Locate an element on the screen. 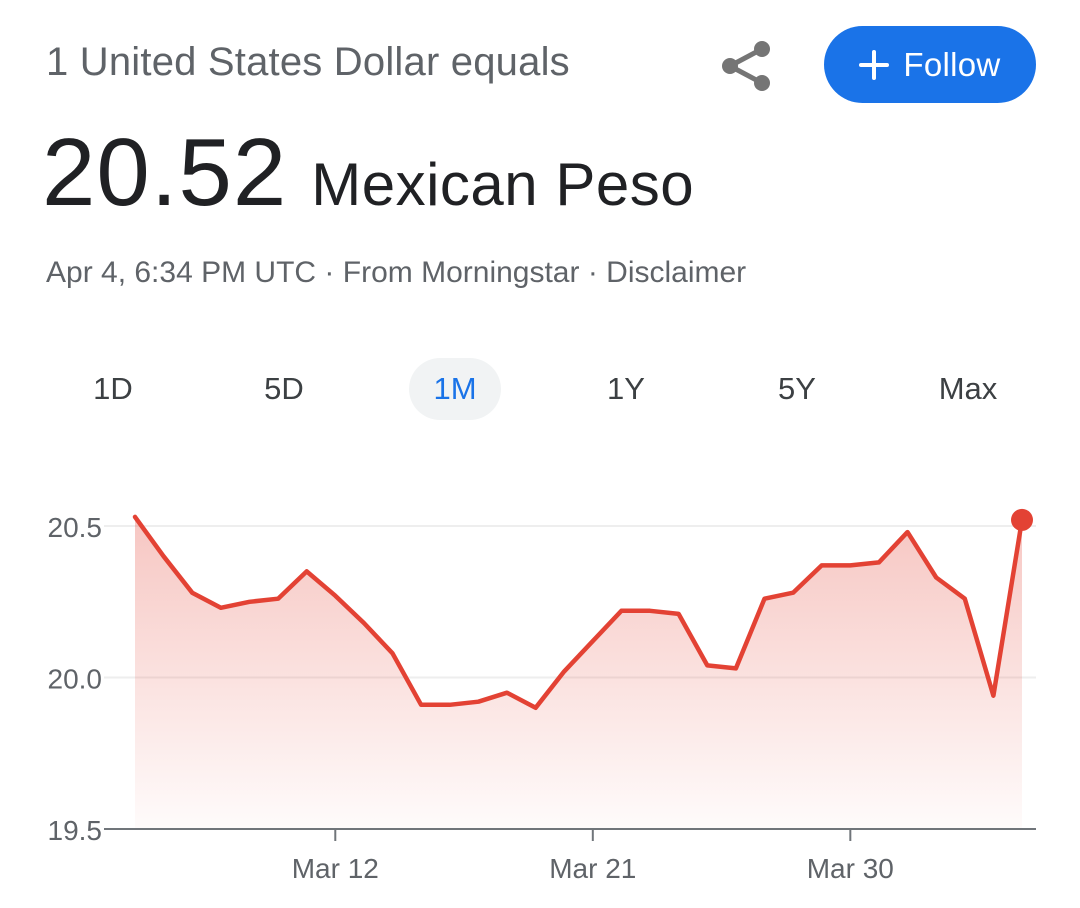 The width and height of the screenshot is (1080, 908). tab-5d: 5D is located at coordinates (284, 388).